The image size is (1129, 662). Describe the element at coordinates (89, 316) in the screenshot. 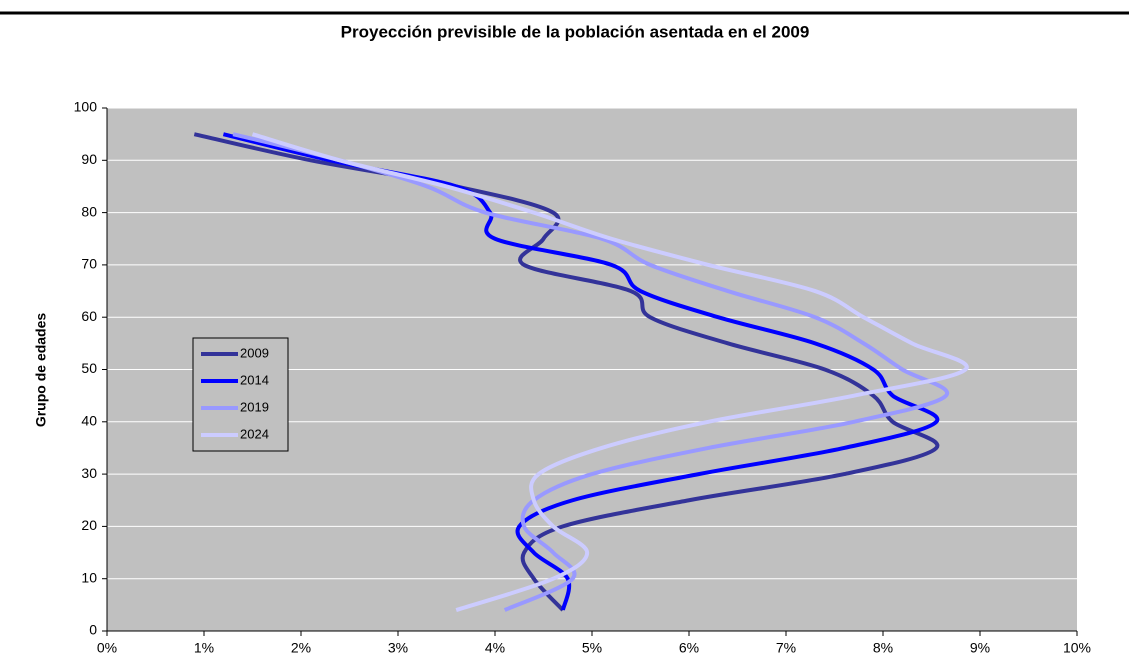

I see `y-tick-label: 60` at that location.